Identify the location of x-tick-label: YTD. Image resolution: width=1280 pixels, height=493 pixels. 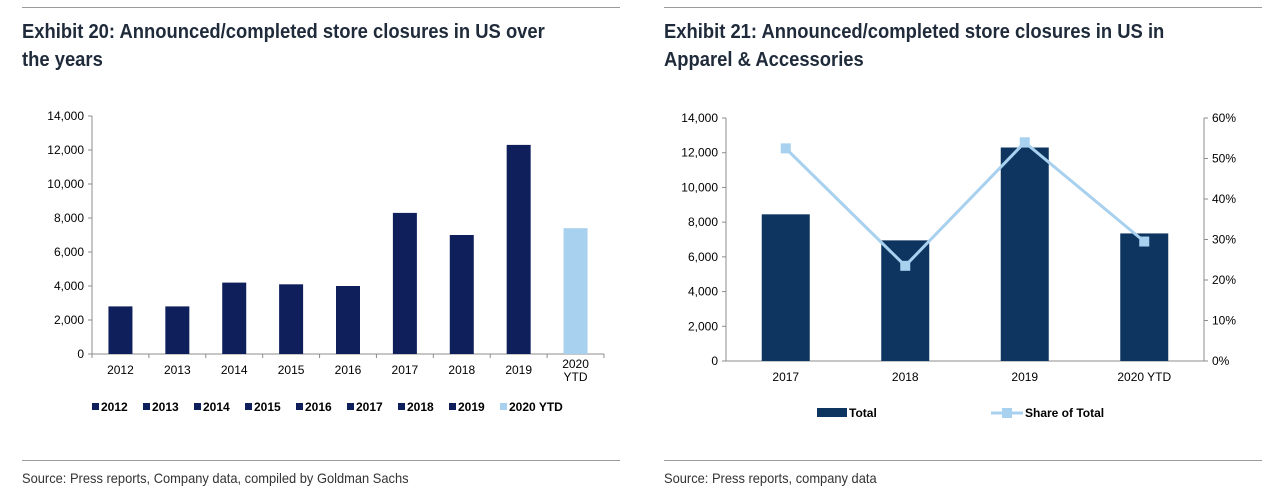
(576, 377).